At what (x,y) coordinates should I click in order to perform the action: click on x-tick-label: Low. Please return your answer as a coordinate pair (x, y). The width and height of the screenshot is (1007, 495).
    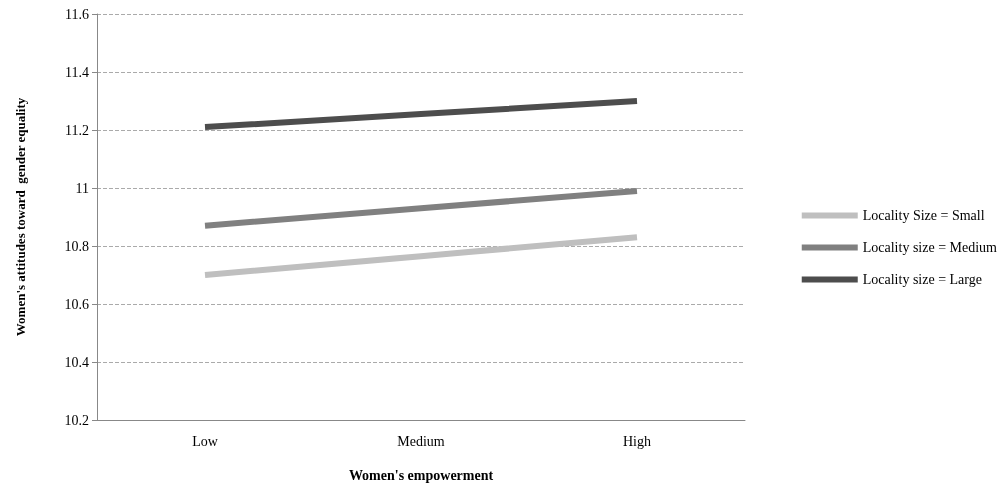
    Looking at the image, I should click on (205, 441).